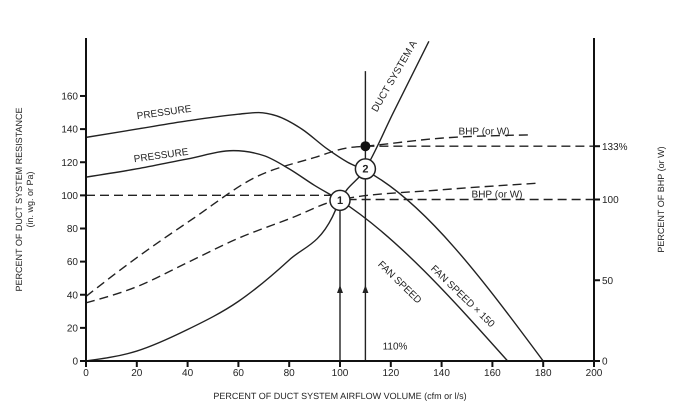 The height and width of the screenshot is (413, 688). Describe the element at coordinates (69, 163) in the screenshot. I see `y-tick-label: 120` at that location.